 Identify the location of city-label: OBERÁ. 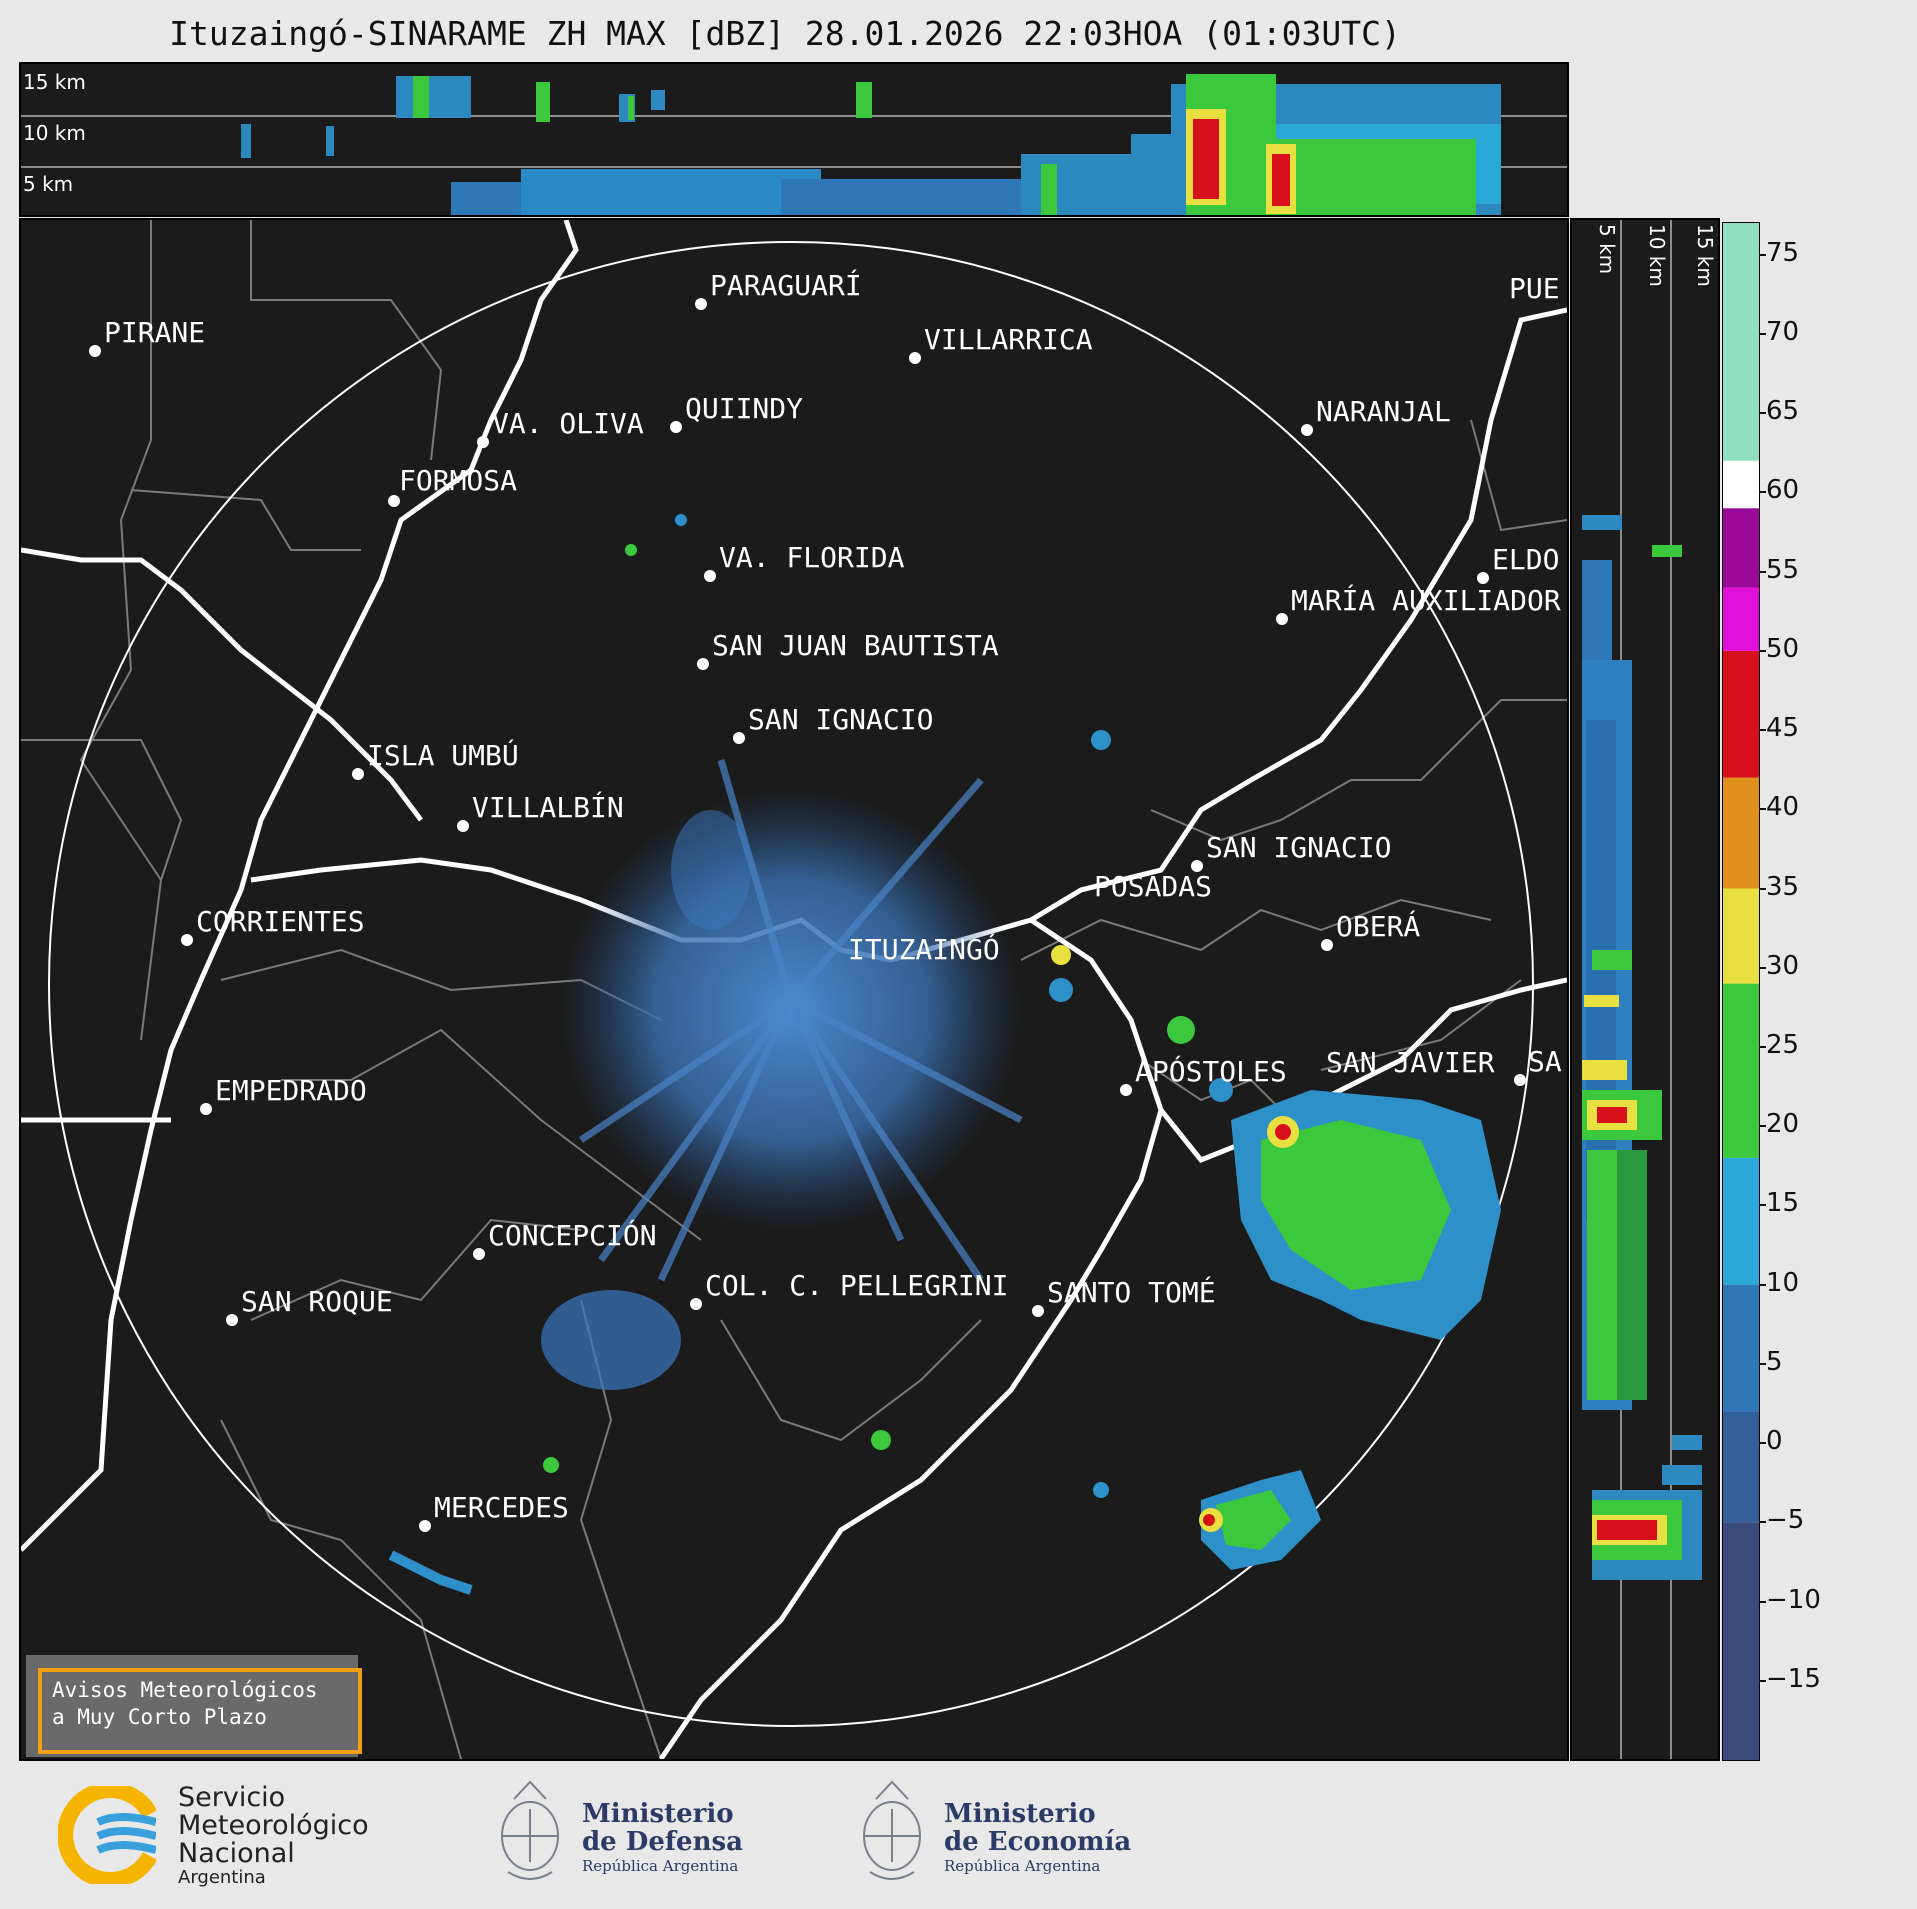
(1378, 926).